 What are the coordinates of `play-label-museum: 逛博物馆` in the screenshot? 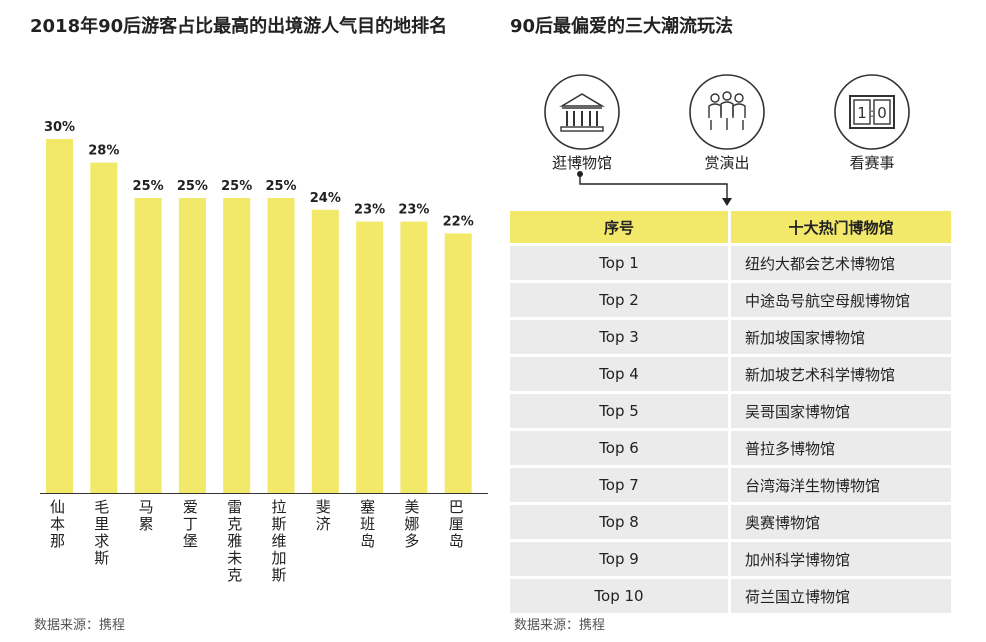 It's located at (581, 163).